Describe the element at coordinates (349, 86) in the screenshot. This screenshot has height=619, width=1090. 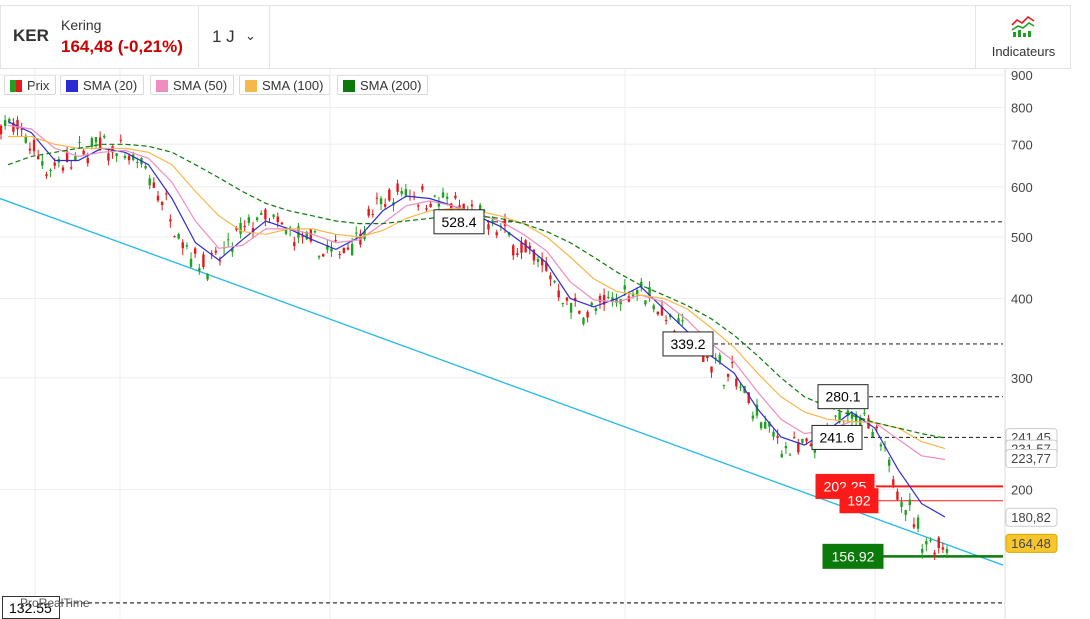
I see `sma200-swatch` at that location.